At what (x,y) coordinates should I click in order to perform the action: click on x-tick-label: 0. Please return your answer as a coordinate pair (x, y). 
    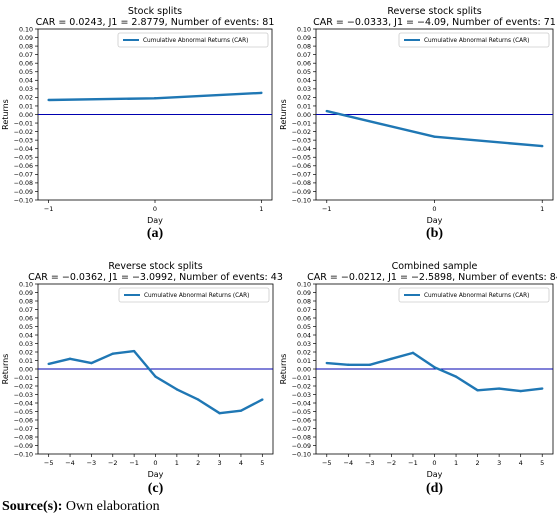
    Looking at the image, I should click on (434, 209).